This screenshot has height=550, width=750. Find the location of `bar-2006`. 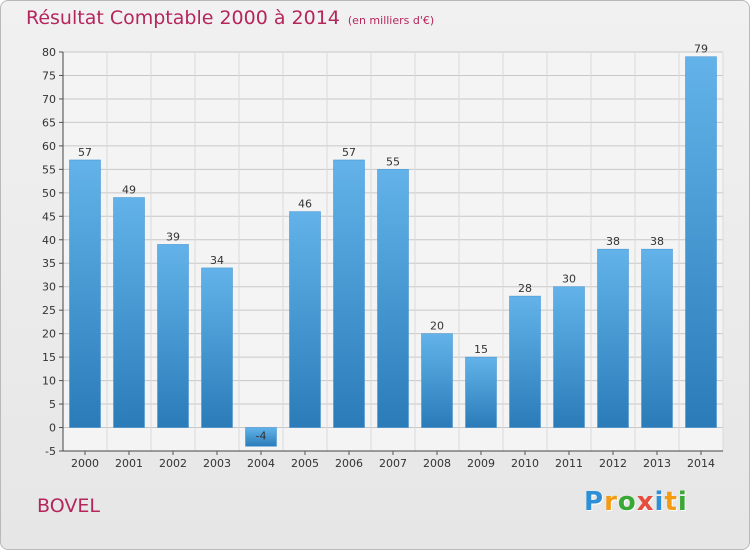

bar-2006 is located at coordinates (349, 293).